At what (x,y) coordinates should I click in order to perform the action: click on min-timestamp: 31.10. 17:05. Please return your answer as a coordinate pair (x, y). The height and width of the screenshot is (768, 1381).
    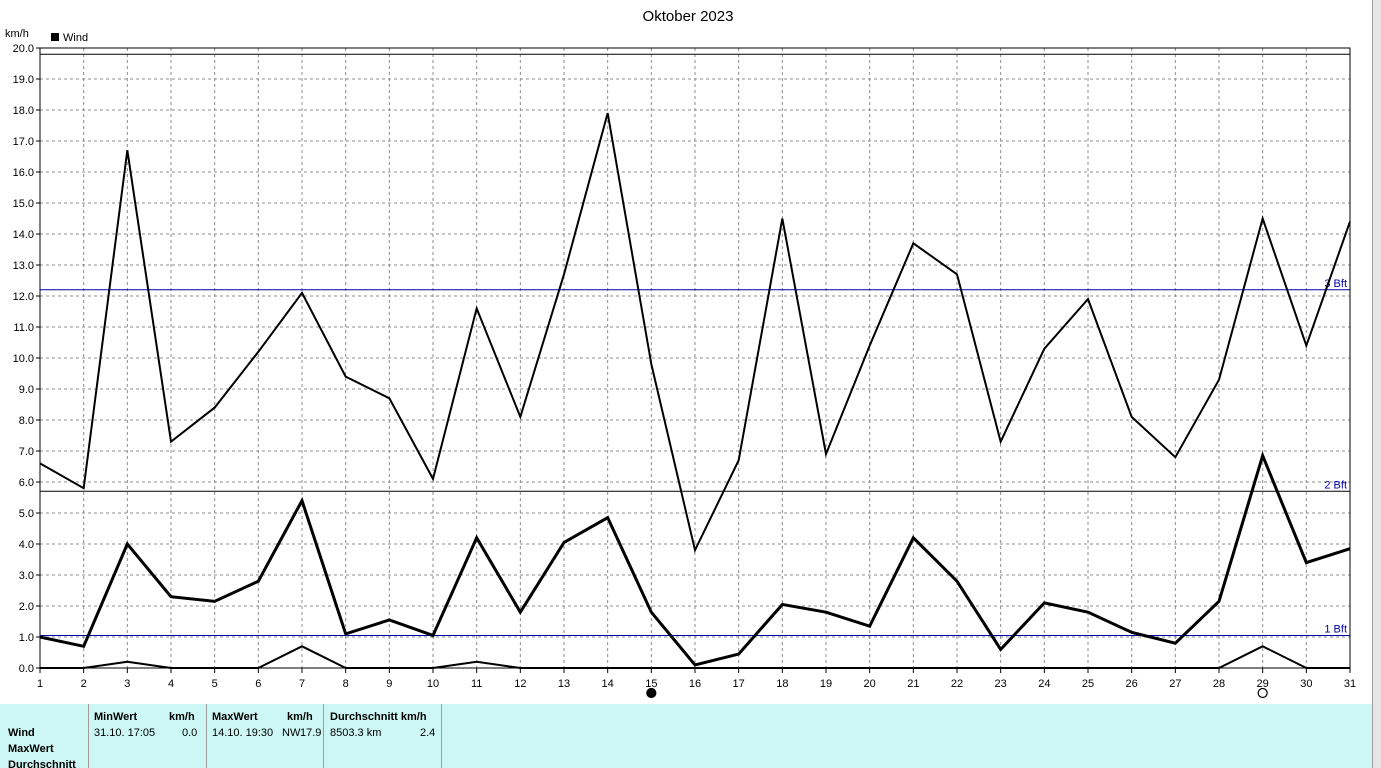
    Looking at the image, I should click on (125, 733).